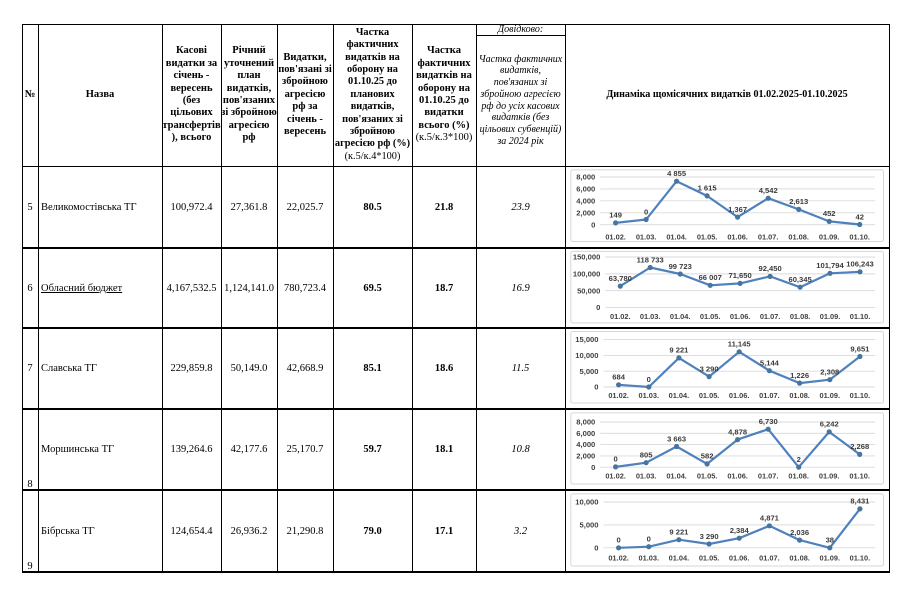 This screenshot has width=912, height=596. What do you see at coordinates (709, 368) in the screenshot?
I see `svg-text: 3 290` at bounding box center [709, 368].